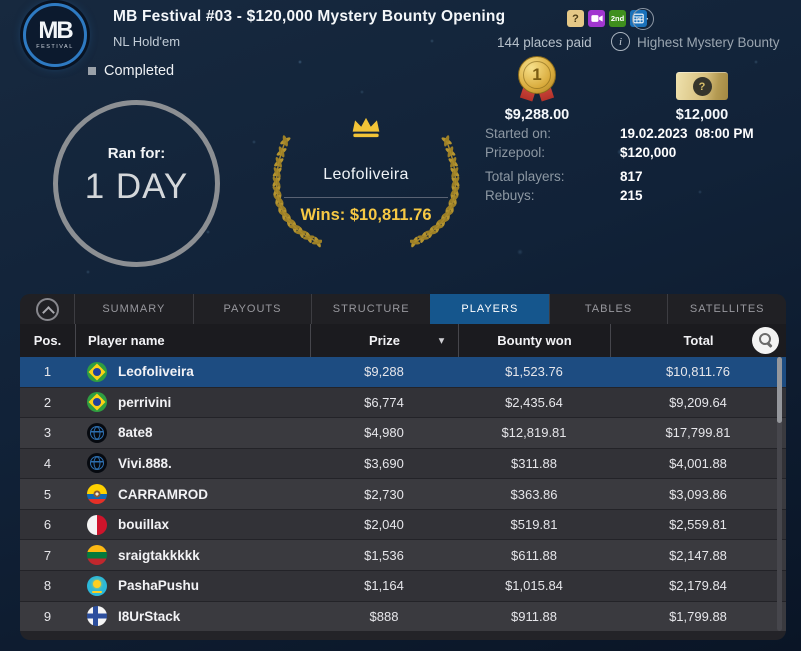 The height and width of the screenshot is (651, 801). What do you see at coordinates (370, 309) in the screenshot?
I see `tab-structure: STRUCTURE` at bounding box center [370, 309].